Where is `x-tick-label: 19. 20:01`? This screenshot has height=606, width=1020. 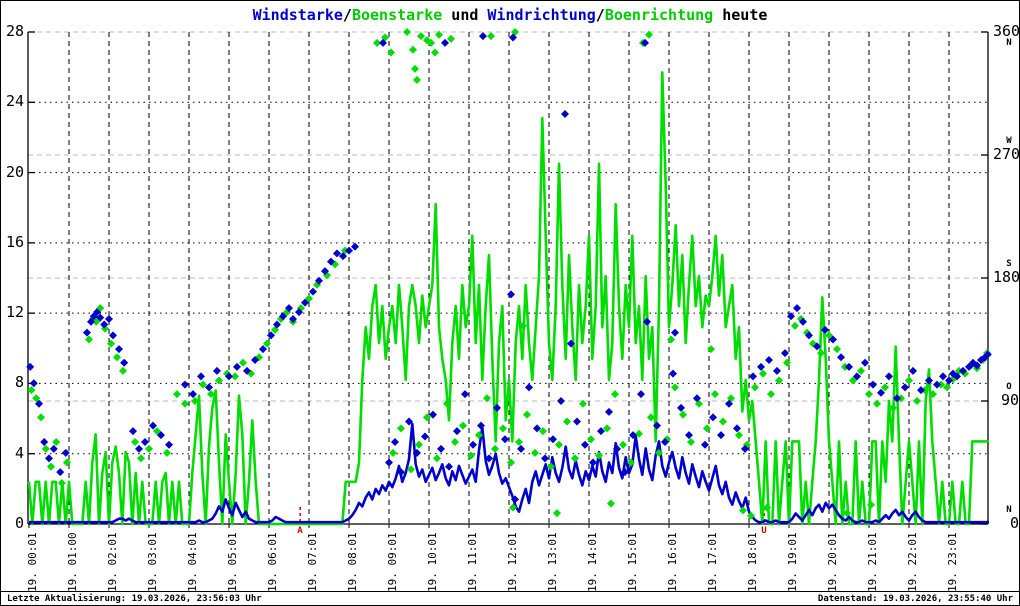 x-tick-label: 19. 20:01 is located at coordinates (832, 562).